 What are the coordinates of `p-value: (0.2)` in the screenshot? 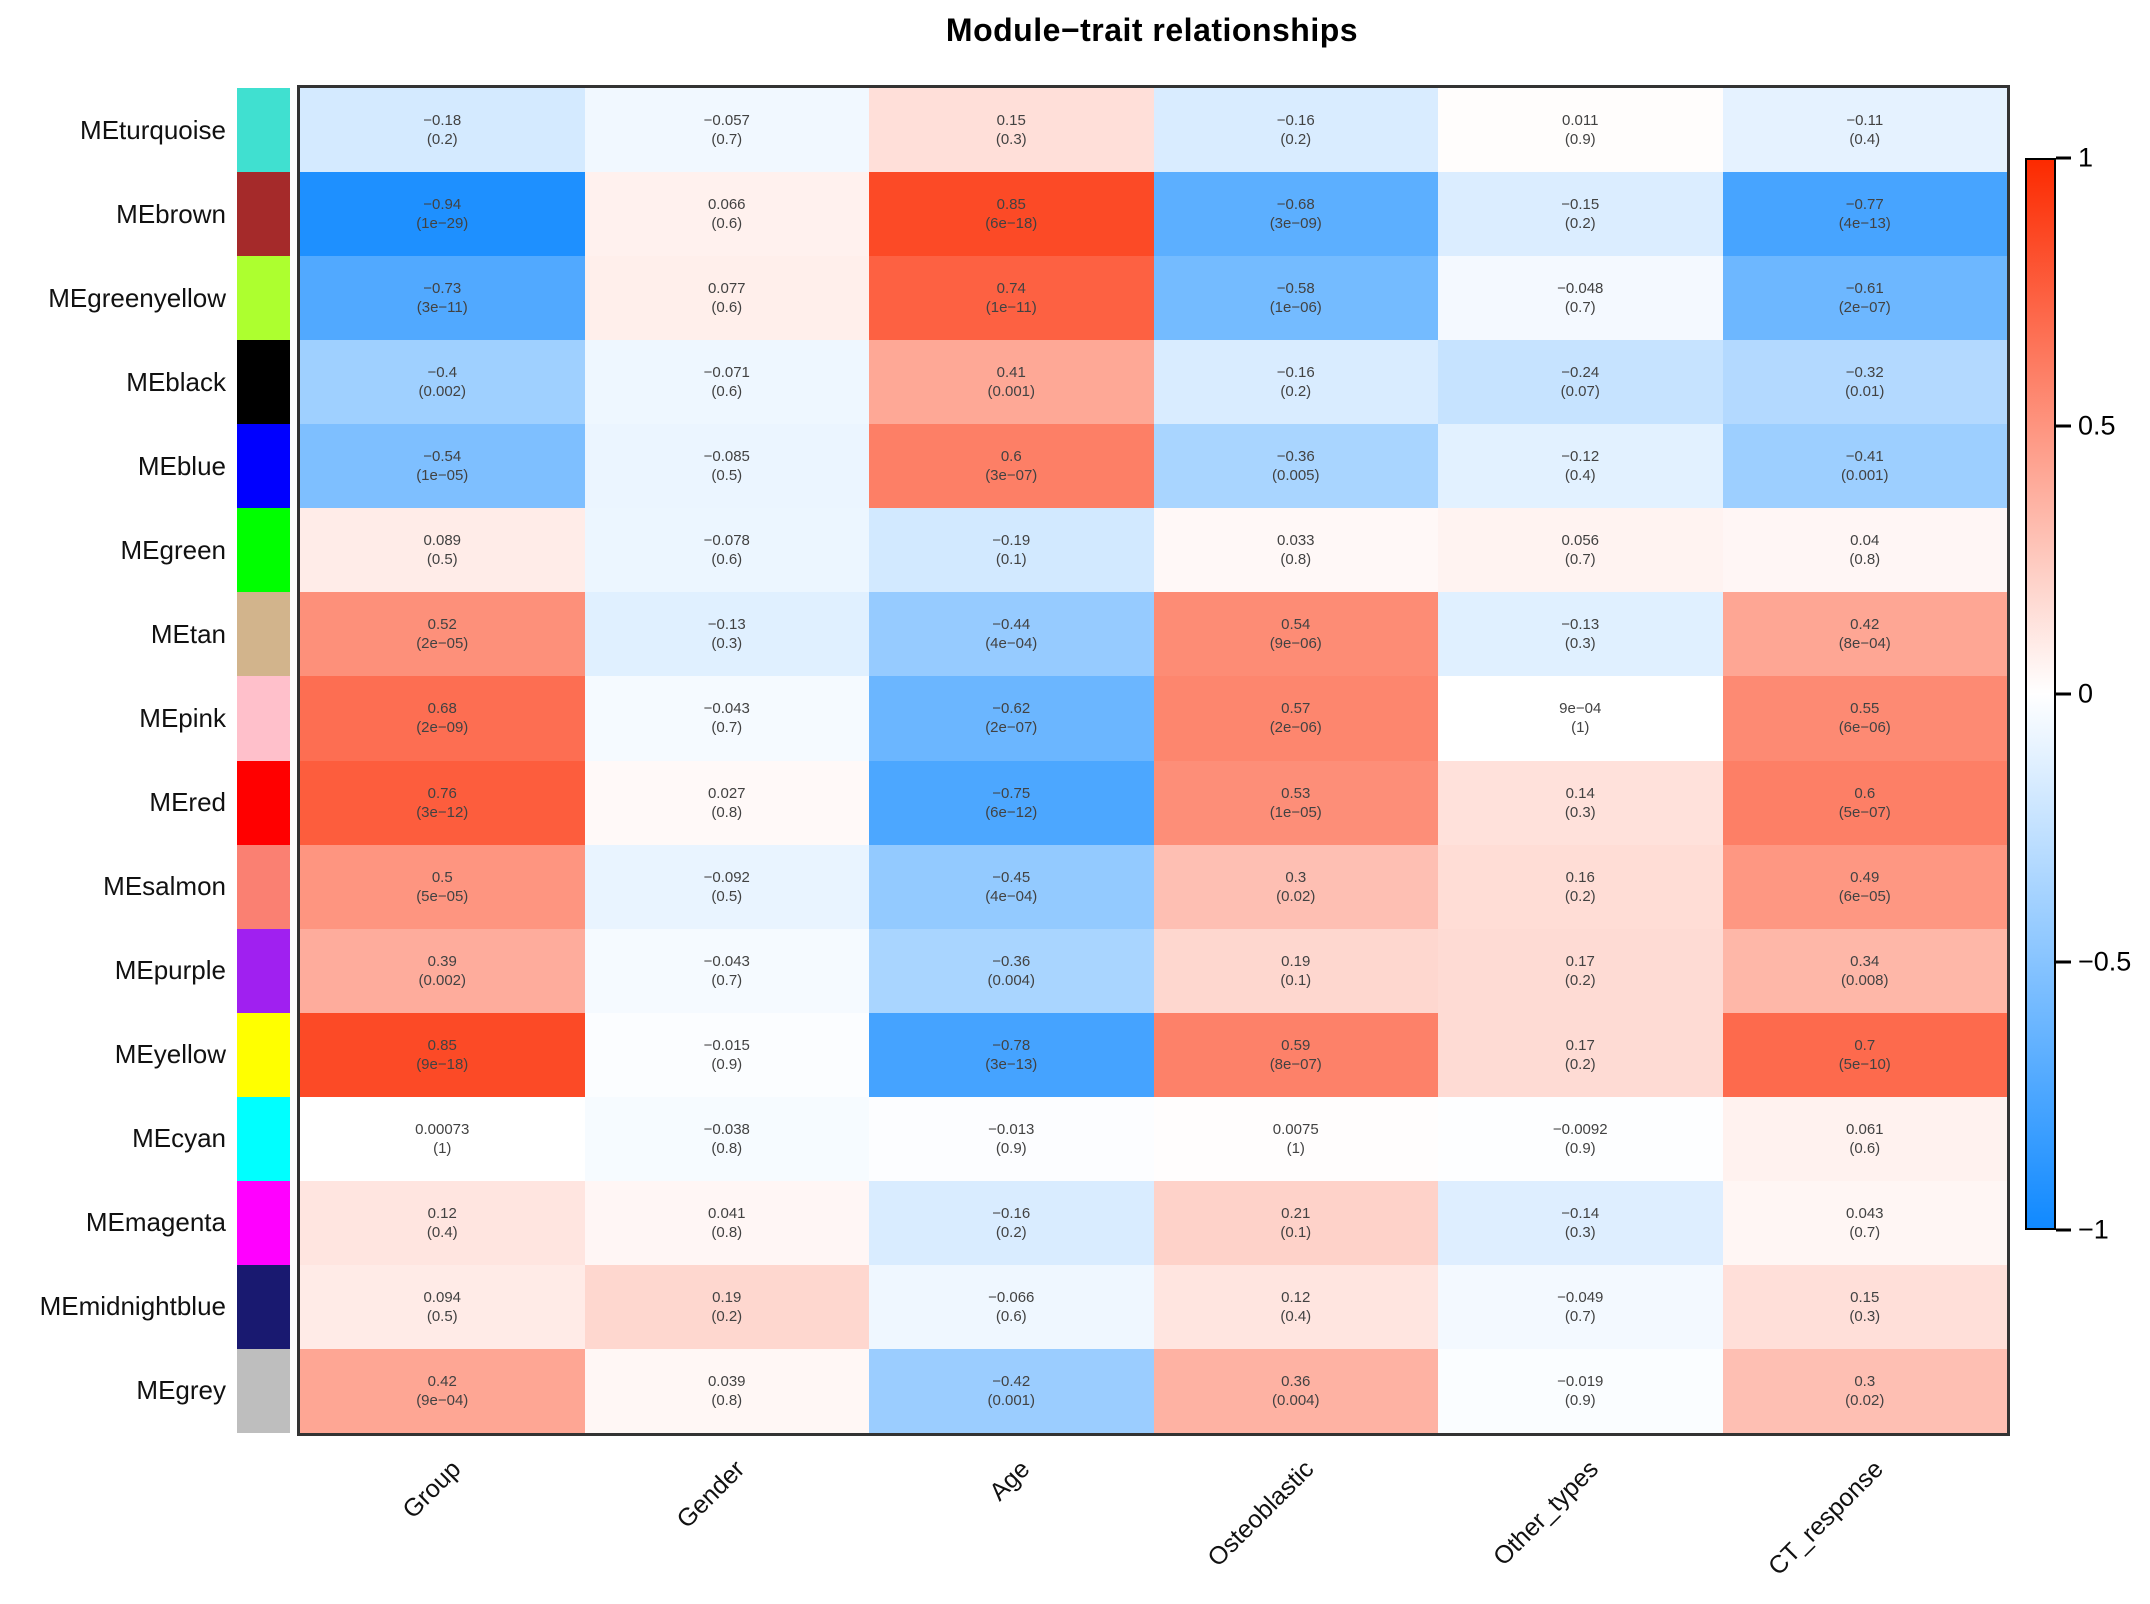 It's located at (1580, 896).